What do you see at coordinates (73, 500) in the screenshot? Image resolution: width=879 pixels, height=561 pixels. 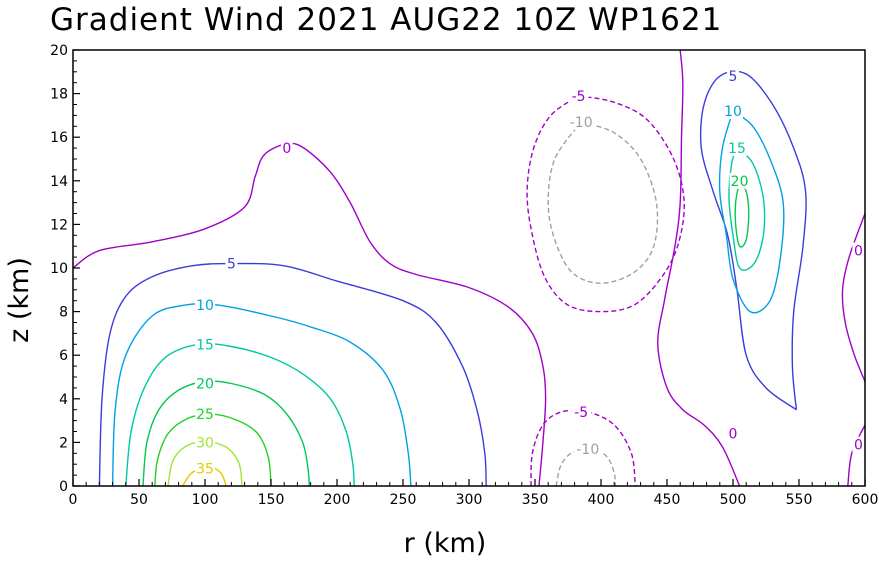 I see `x-tick-label: 0` at bounding box center [73, 500].